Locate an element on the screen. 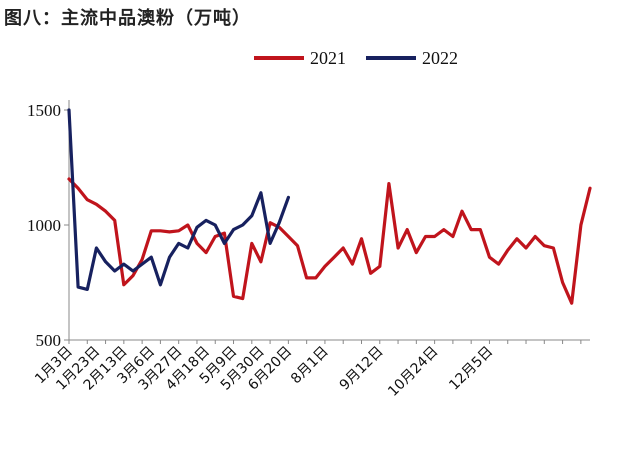  x-tick-label: 10月24日 is located at coordinates (413, 372).